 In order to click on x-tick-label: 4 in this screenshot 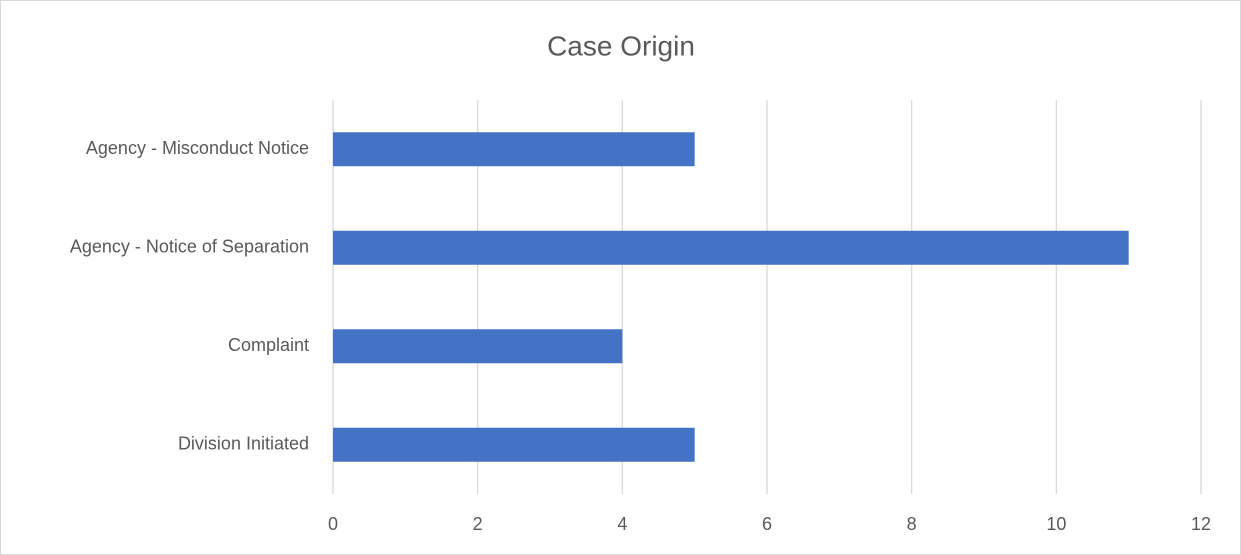, I will do `click(622, 524)`.